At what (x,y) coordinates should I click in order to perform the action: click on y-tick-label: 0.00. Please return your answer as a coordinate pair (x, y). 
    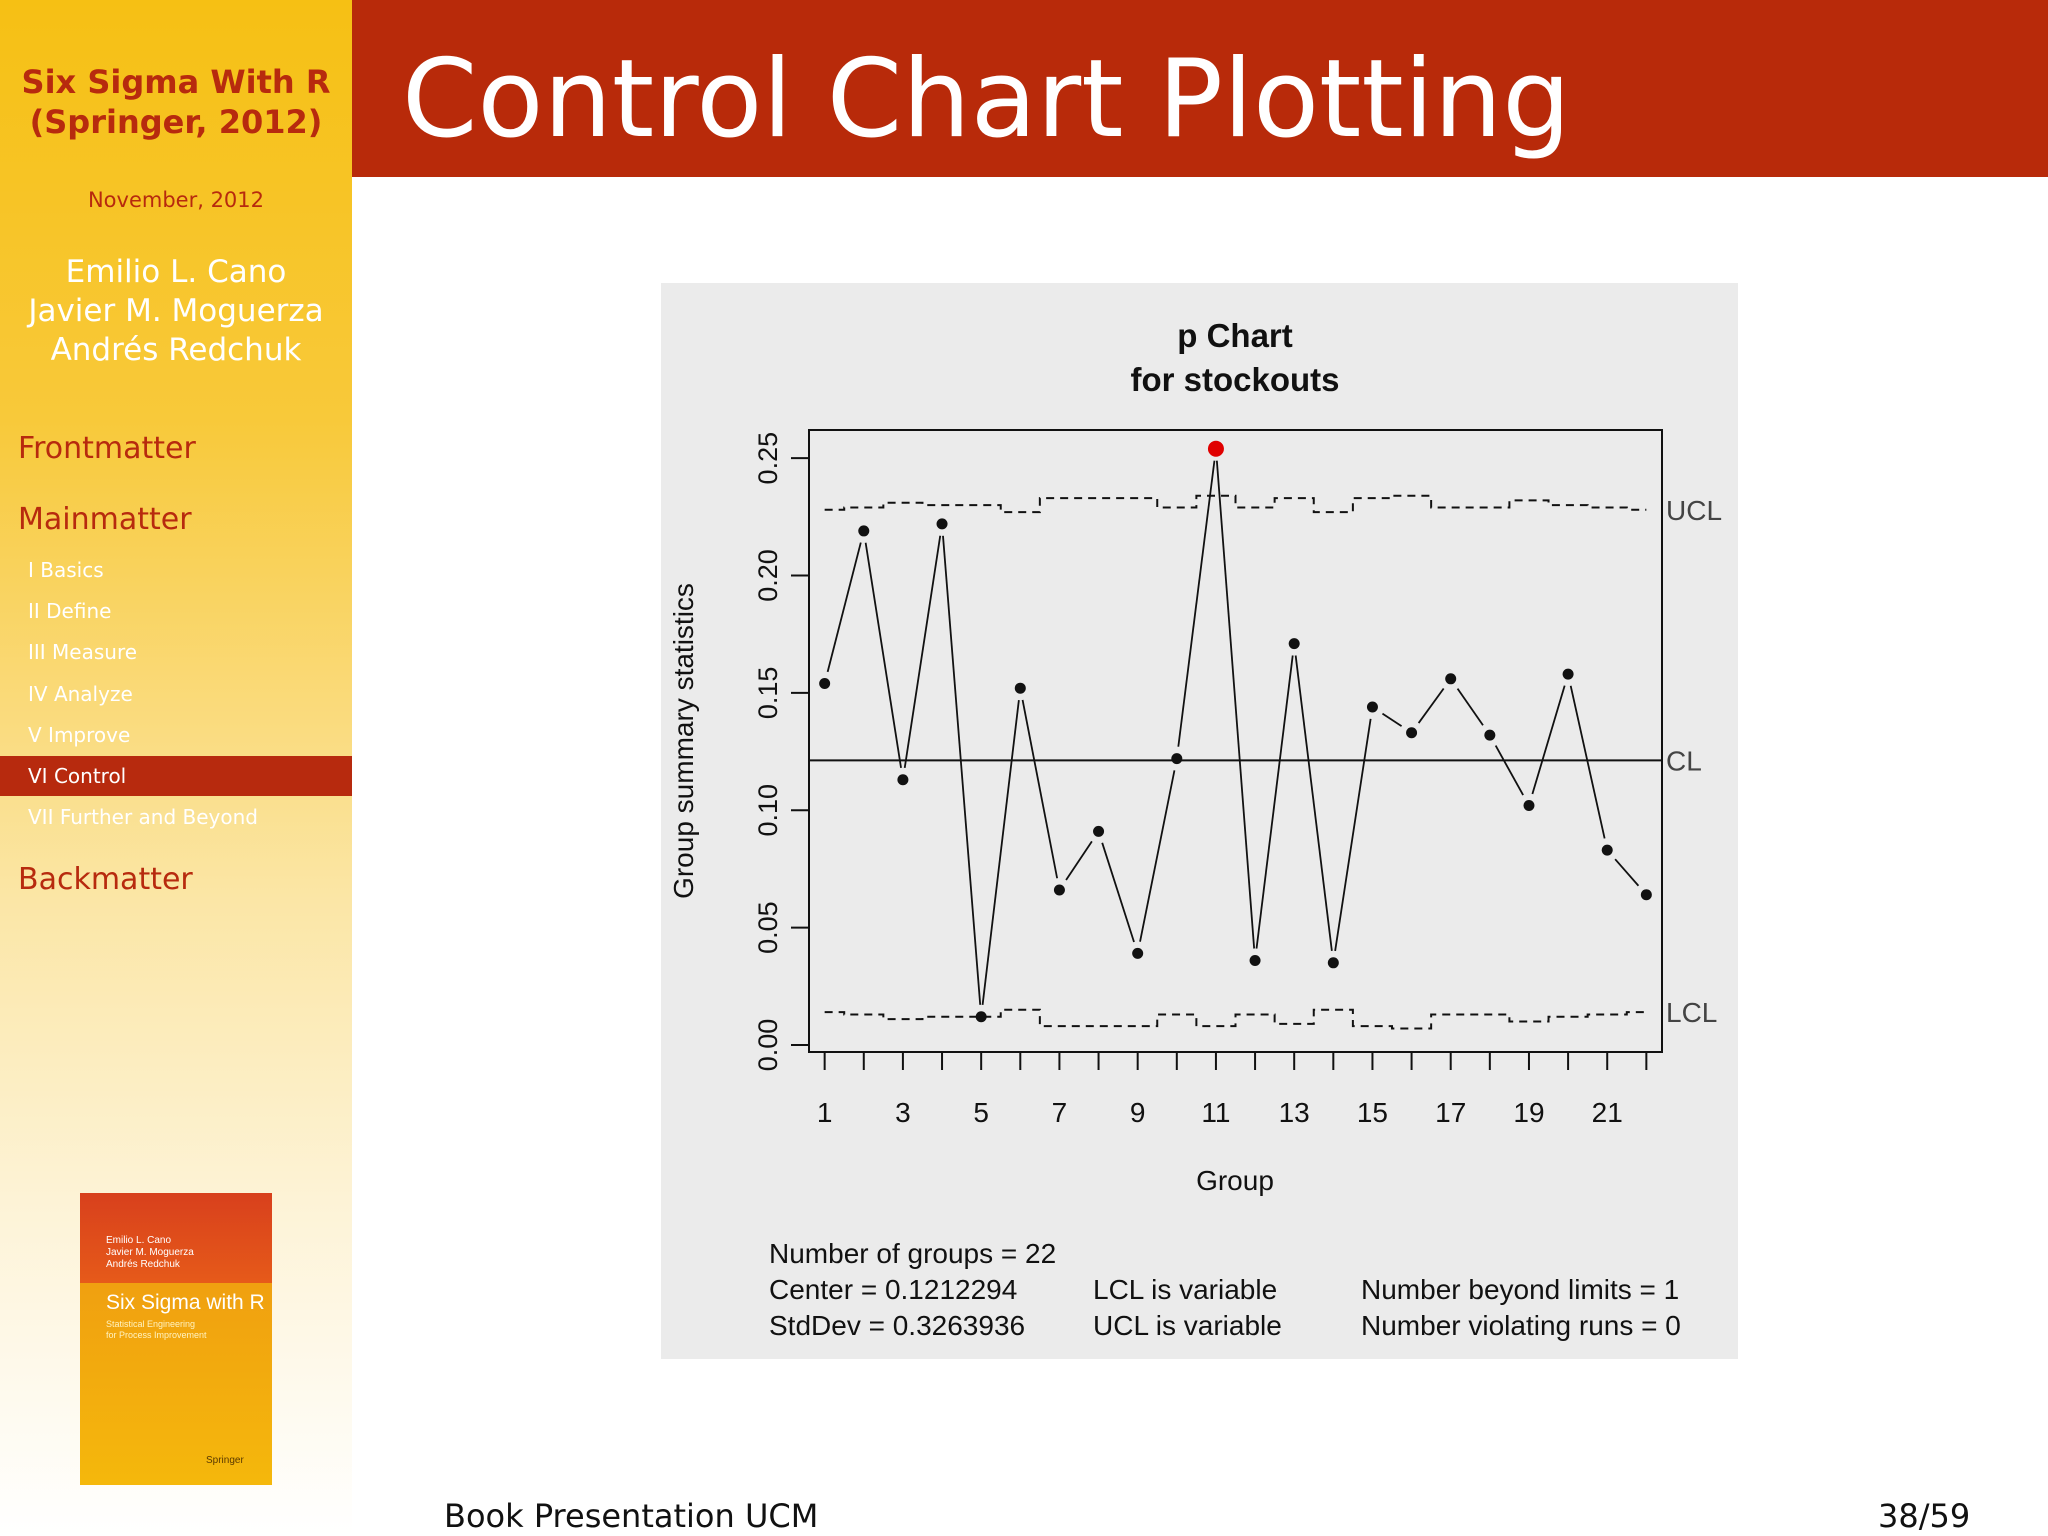
    Looking at the image, I should click on (768, 1045).